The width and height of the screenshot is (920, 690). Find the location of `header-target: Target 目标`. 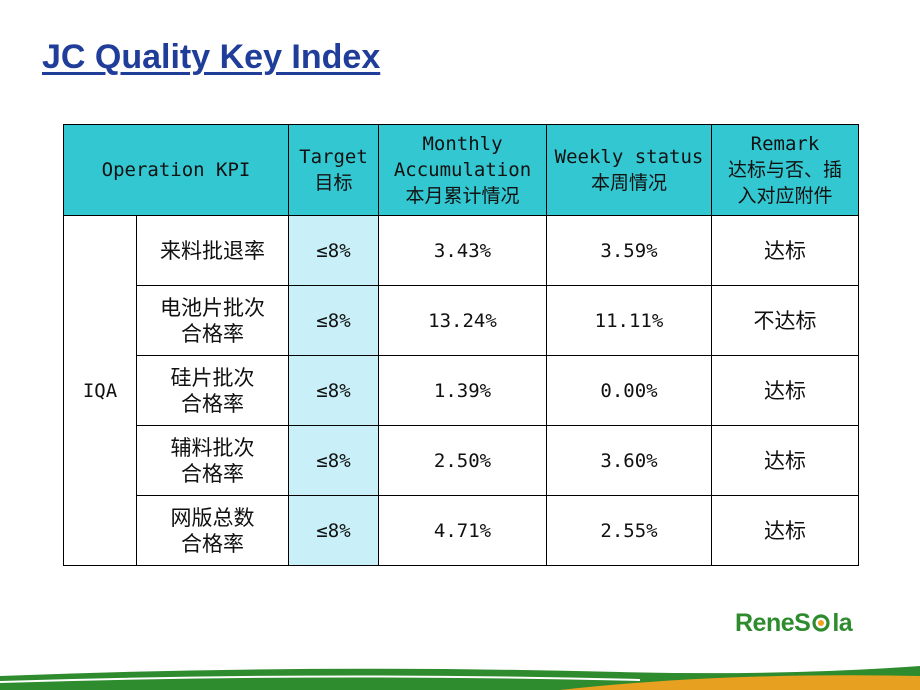

header-target: Target 目标 is located at coordinates (333, 170).